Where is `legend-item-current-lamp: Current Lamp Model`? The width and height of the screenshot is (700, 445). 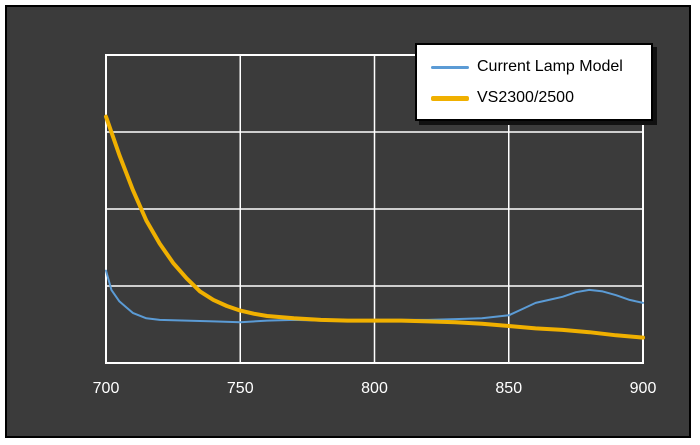
legend-item-current-lamp: Current Lamp Model is located at coordinates (527, 67).